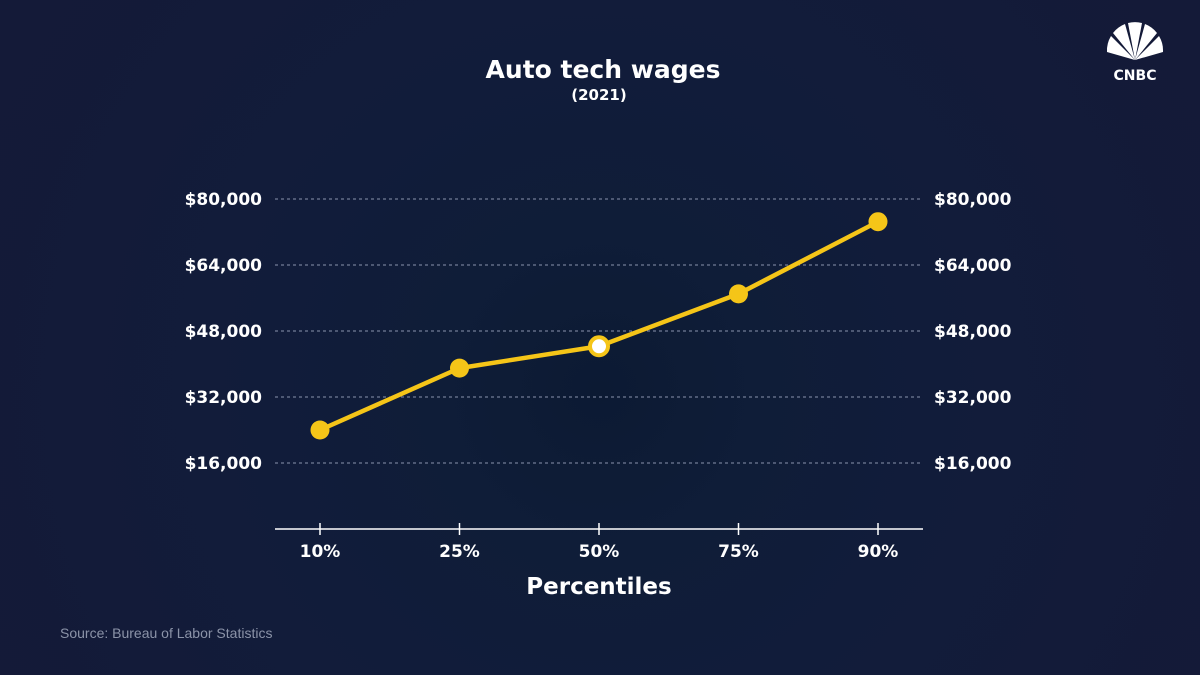  Describe the element at coordinates (603, 69) in the screenshot. I see `chart-title: Auto tech wages` at that location.